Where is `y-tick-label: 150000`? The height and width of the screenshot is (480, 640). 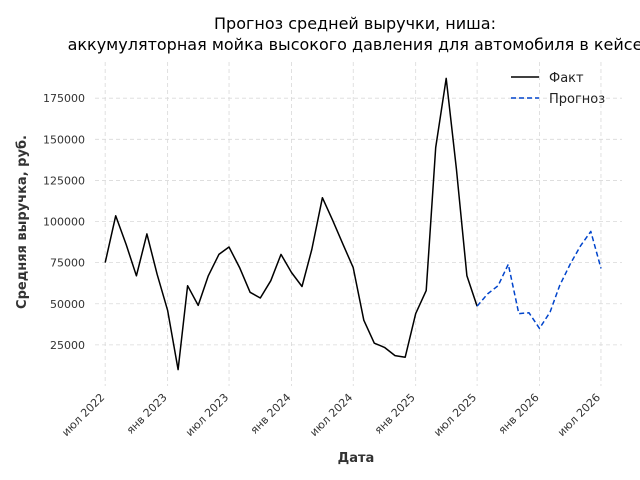 y-tick-label: 150000 is located at coordinates (64, 139).